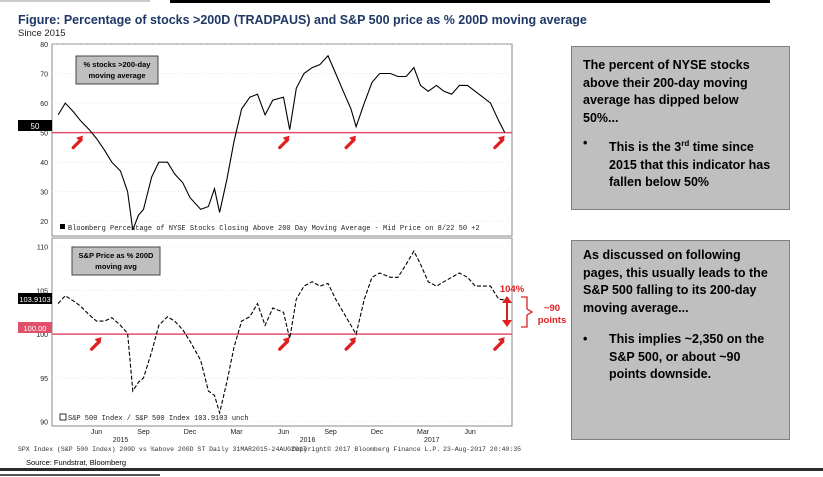 The image size is (823, 477). I want to click on annot-gap-arrowhead-down, so click(507, 323).